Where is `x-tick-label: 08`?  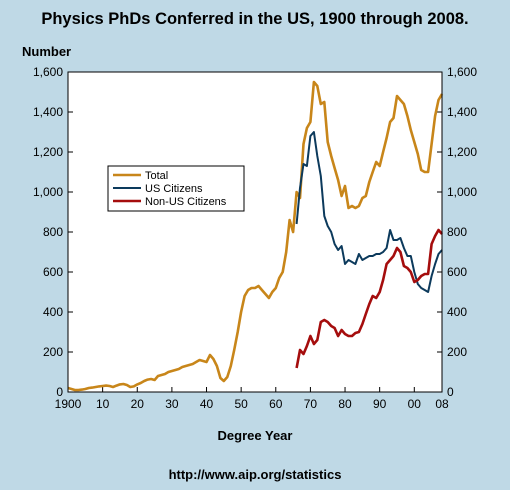 x-tick-label: 08 is located at coordinates (442, 404).